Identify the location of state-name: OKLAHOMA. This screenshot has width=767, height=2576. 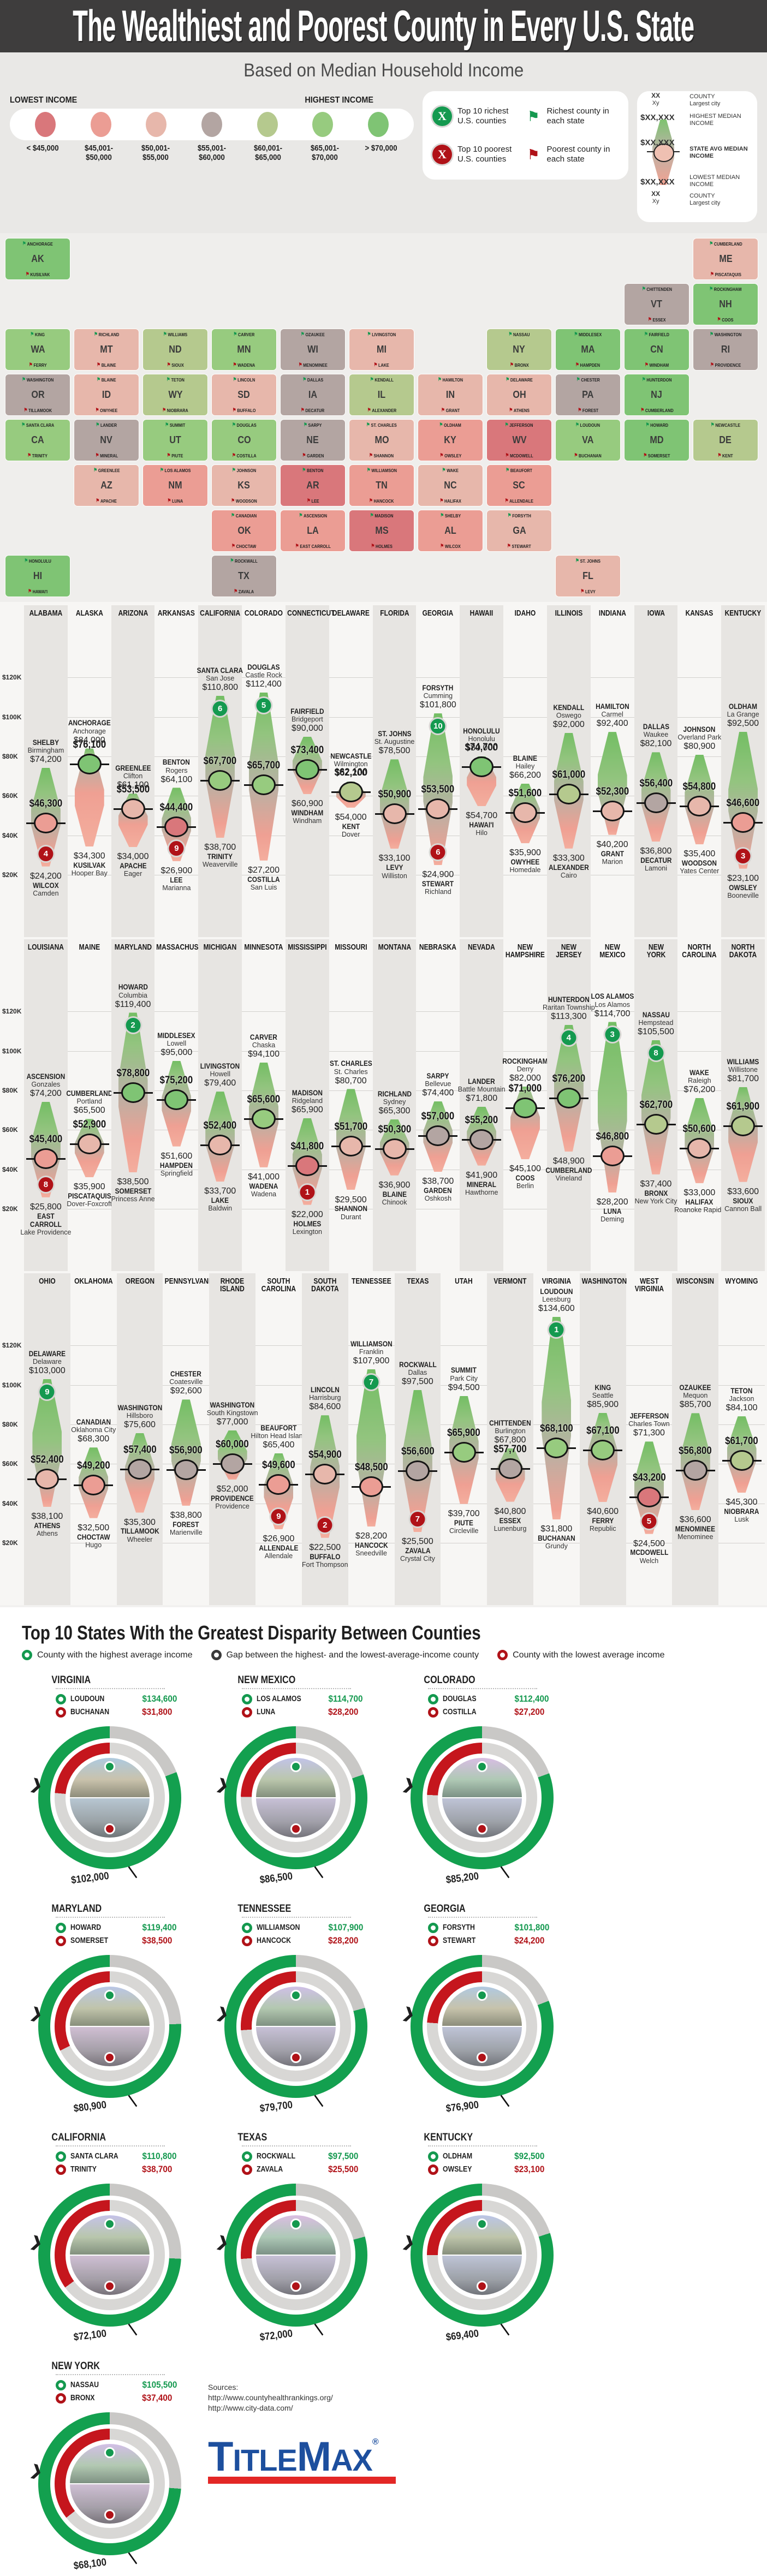
(93, 1281).